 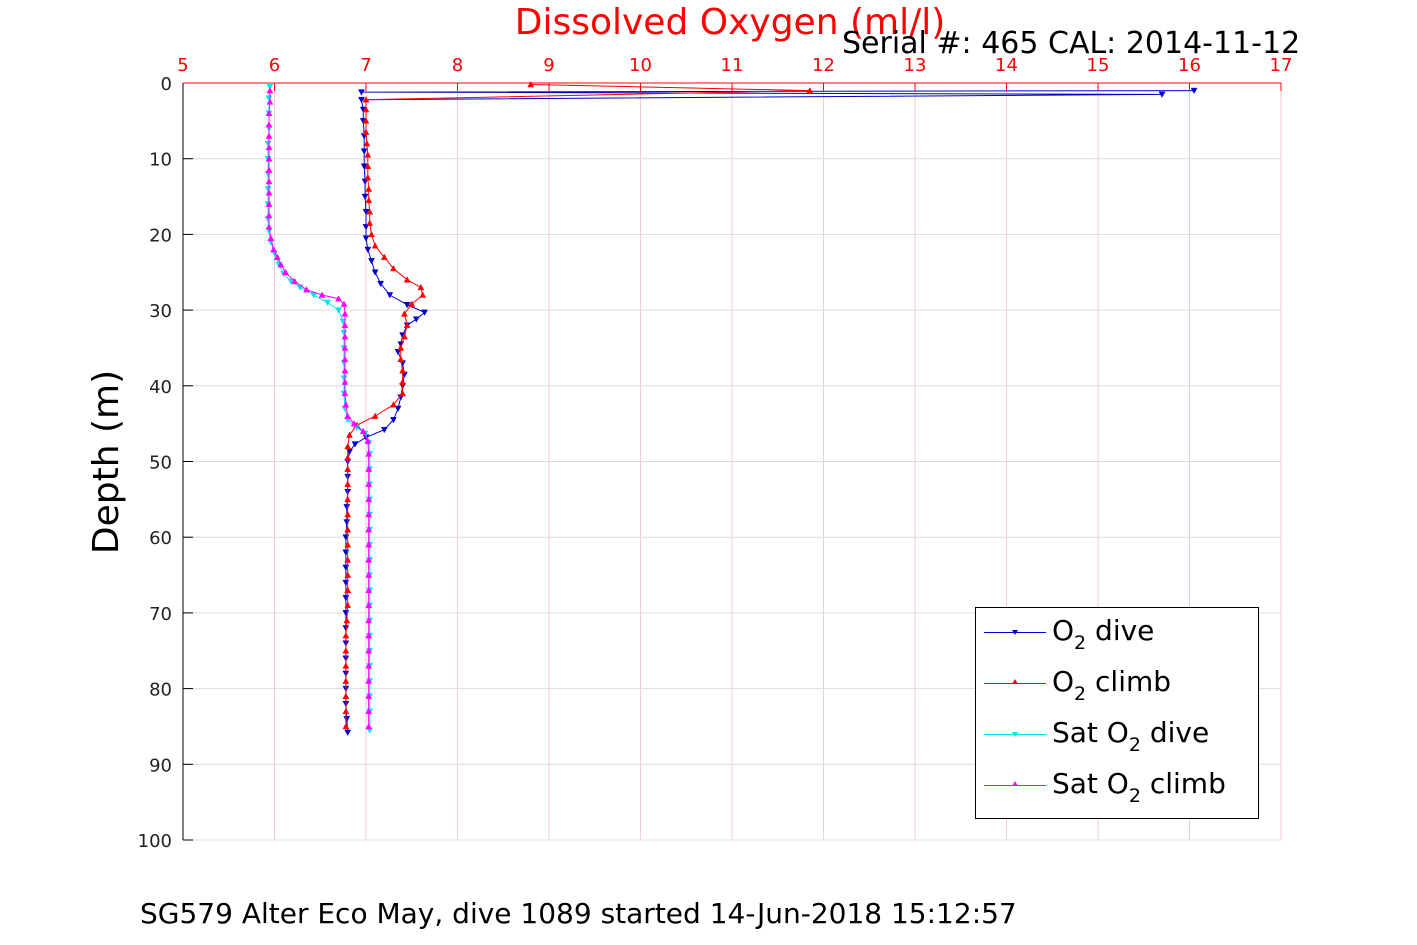 I want to click on sat_dive-line, so click(x=319, y=408).